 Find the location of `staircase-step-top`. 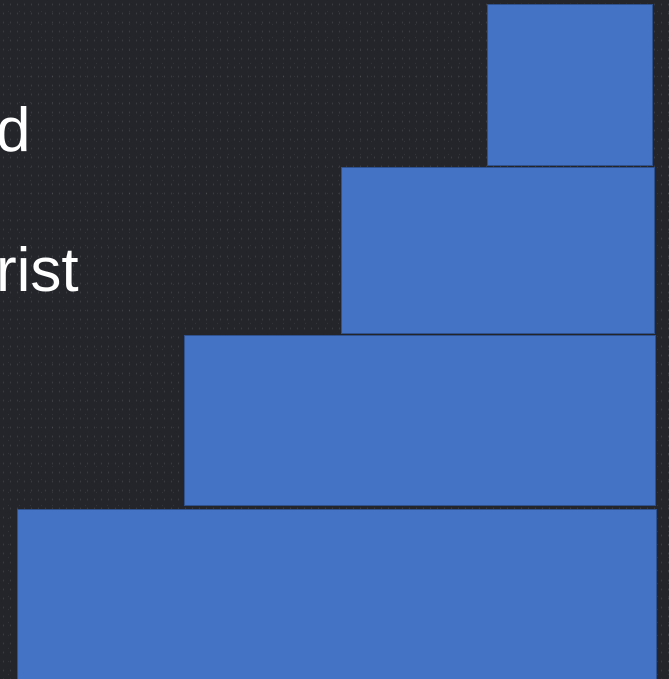

staircase-step-top is located at coordinates (570, 85).